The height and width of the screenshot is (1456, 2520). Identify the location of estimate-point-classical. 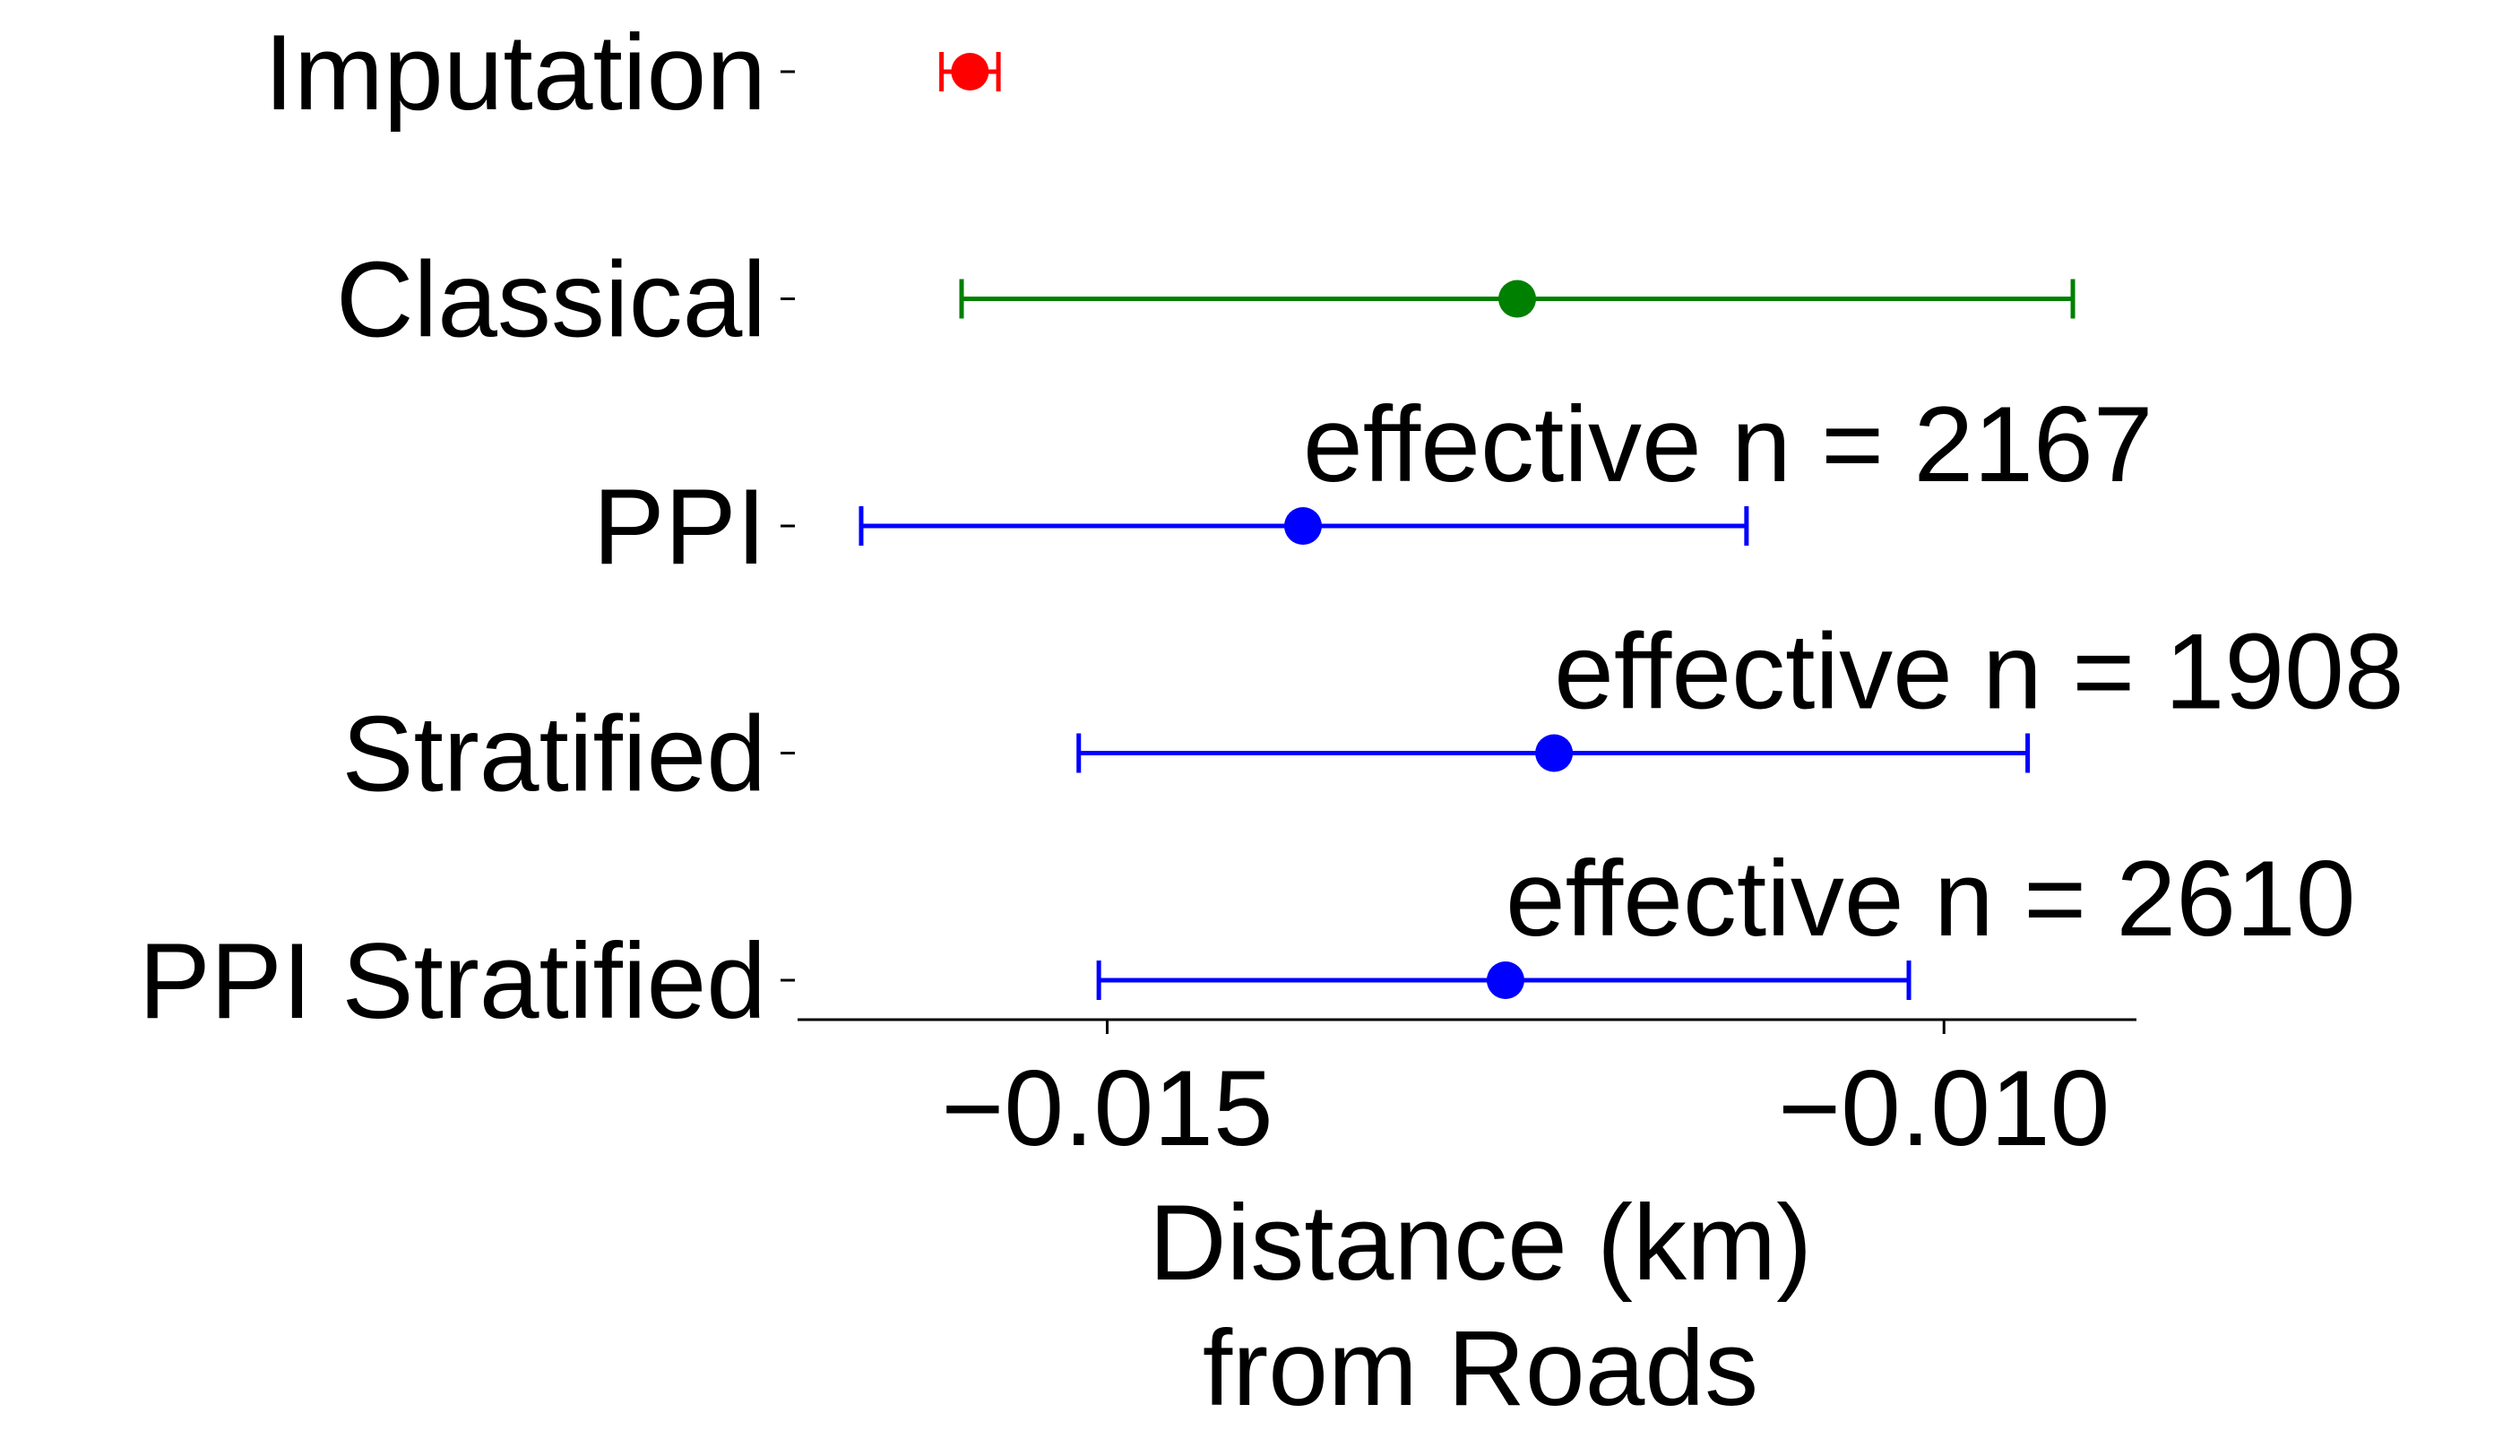
(1517, 299).